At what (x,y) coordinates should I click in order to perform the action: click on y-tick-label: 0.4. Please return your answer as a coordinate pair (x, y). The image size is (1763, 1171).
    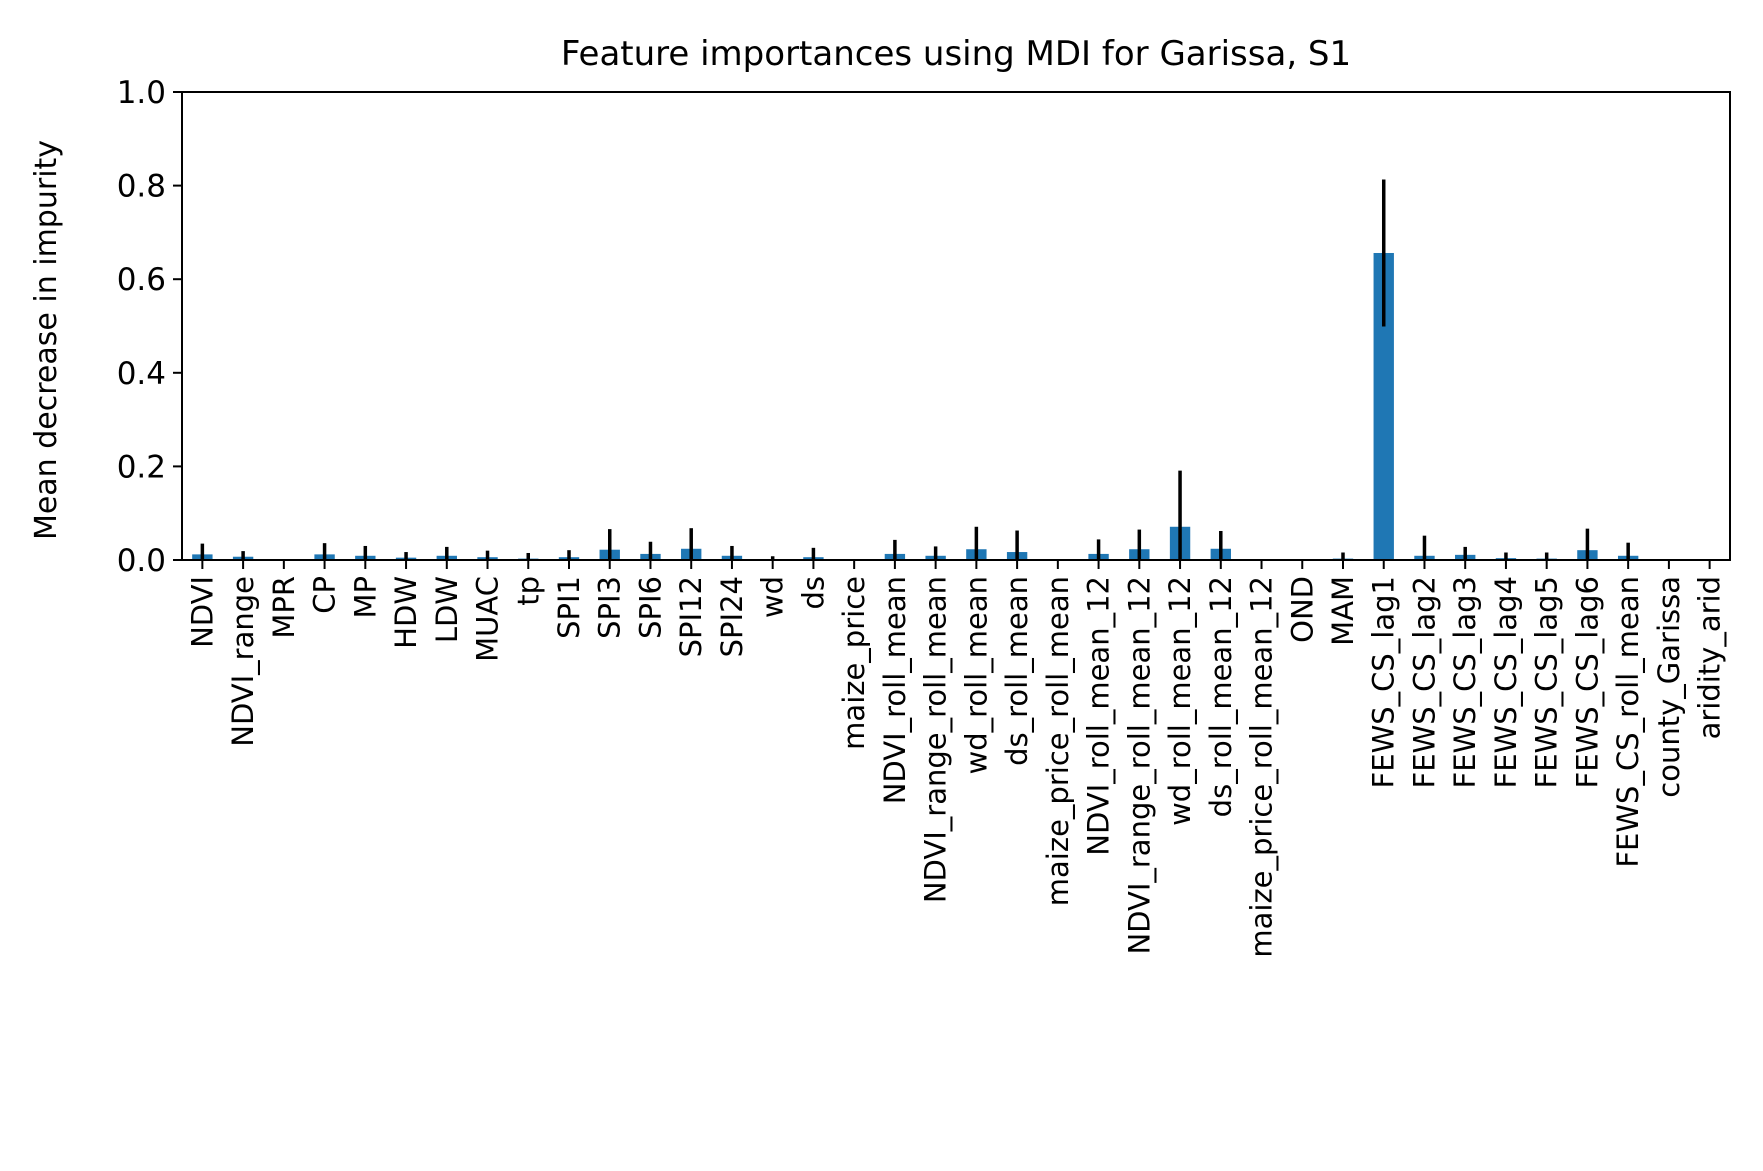
    Looking at the image, I should click on (141, 374).